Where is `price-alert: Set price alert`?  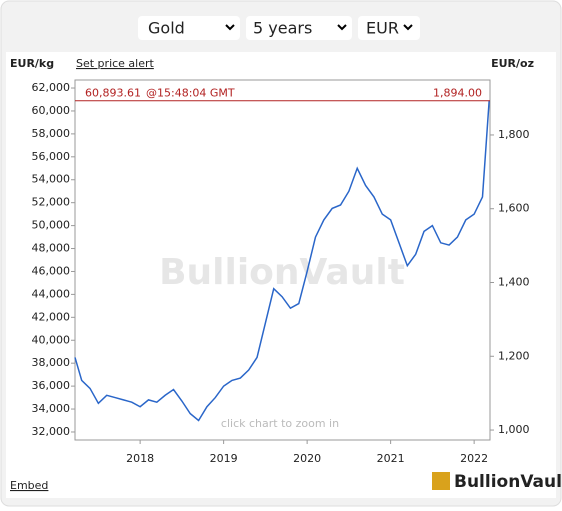
price-alert: Set price alert is located at coordinates (115, 63).